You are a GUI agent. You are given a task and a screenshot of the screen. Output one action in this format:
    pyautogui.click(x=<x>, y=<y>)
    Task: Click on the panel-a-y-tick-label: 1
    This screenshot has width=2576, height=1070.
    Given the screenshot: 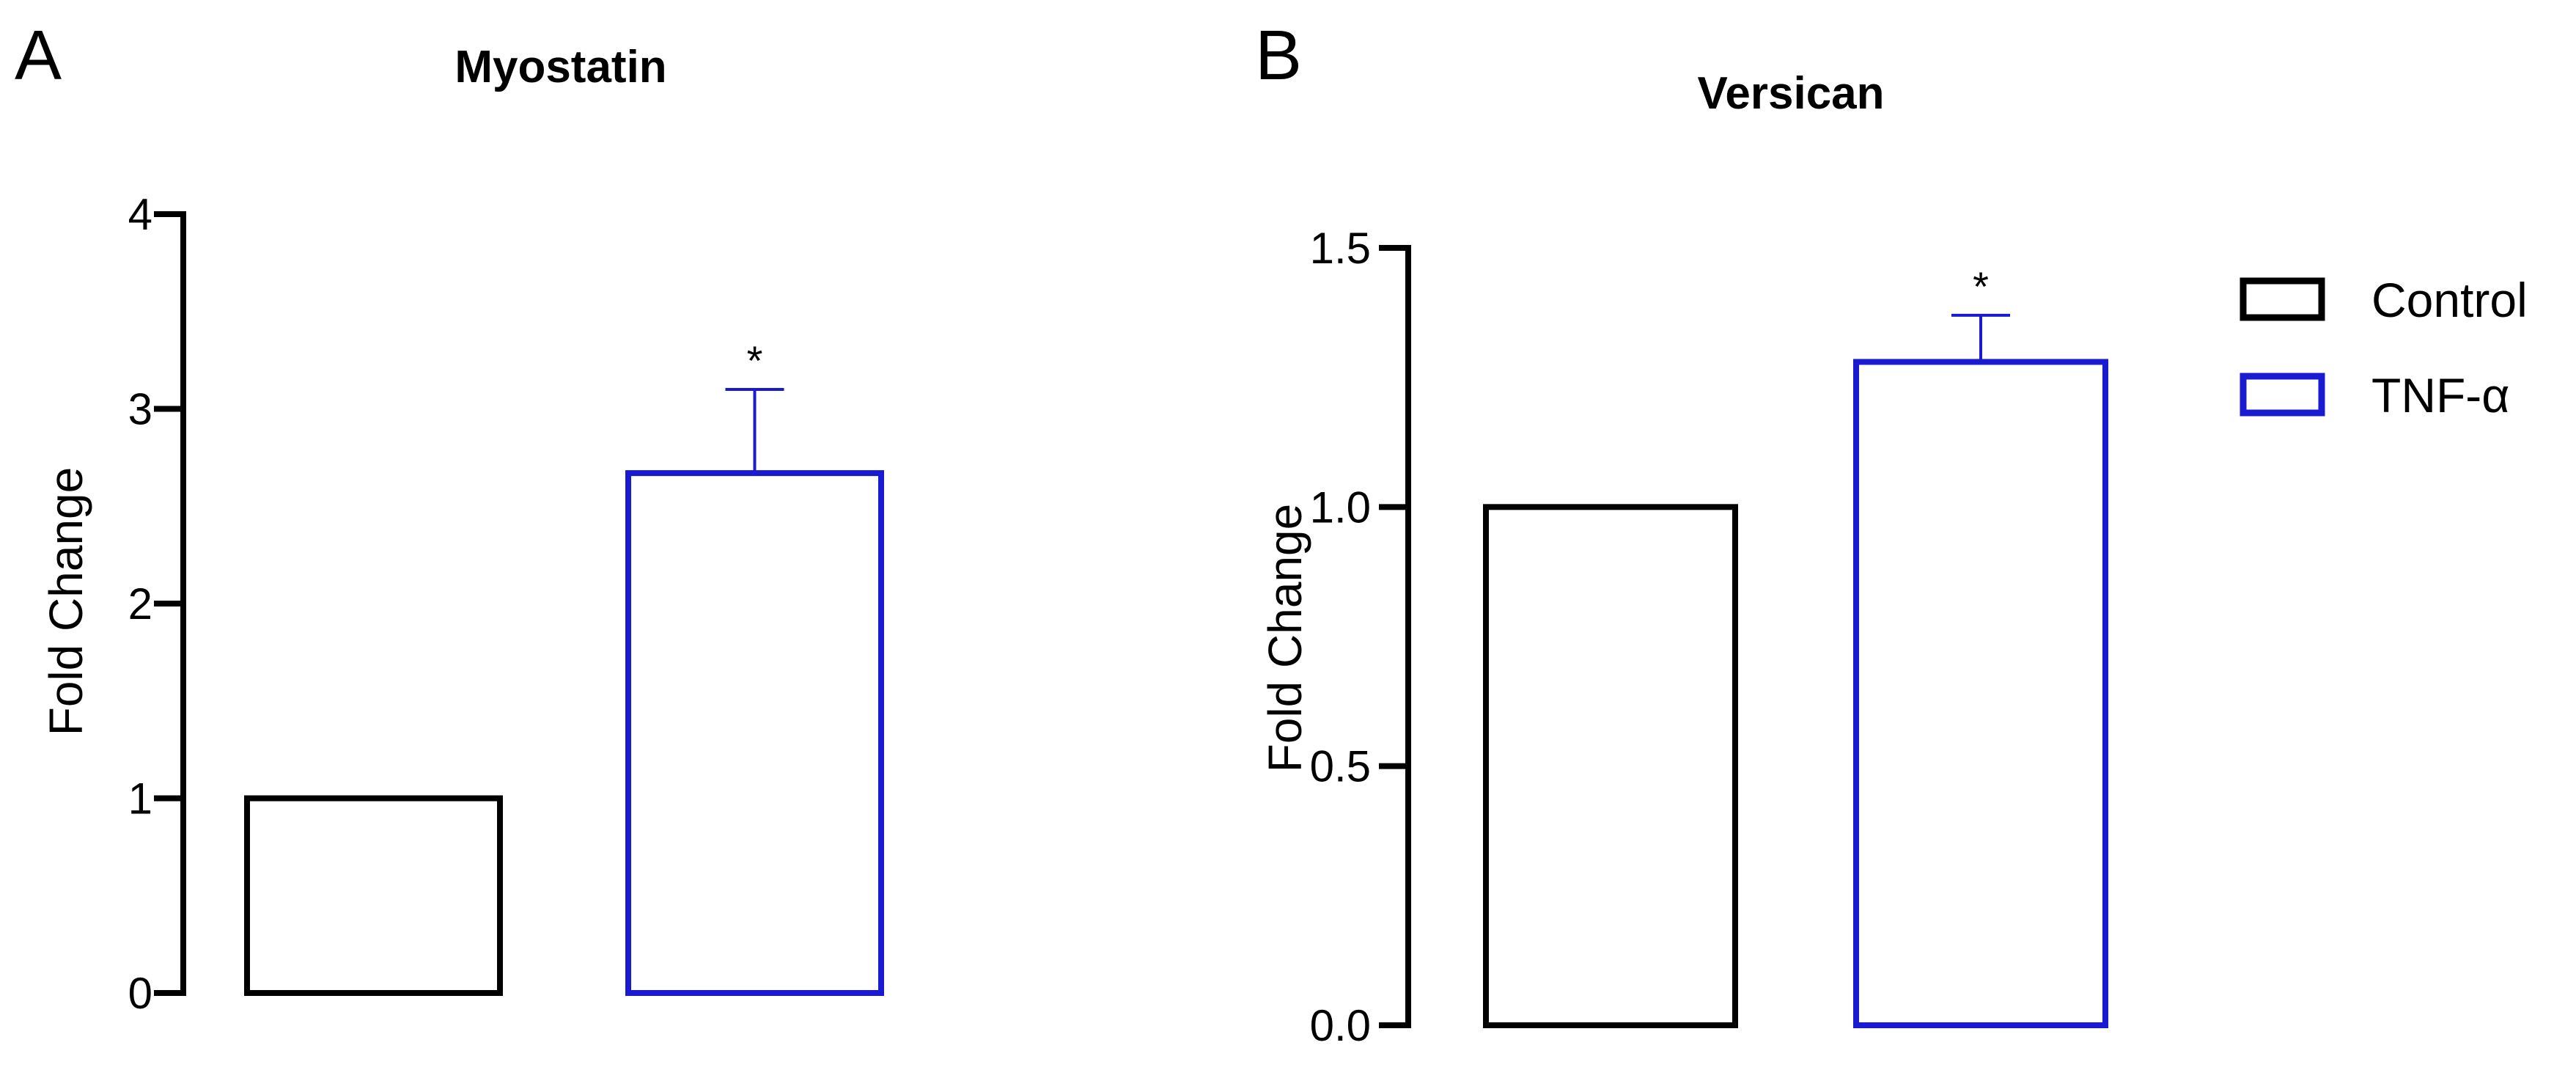 What is the action you would take?
    pyautogui.click(x=140, y=799)
    